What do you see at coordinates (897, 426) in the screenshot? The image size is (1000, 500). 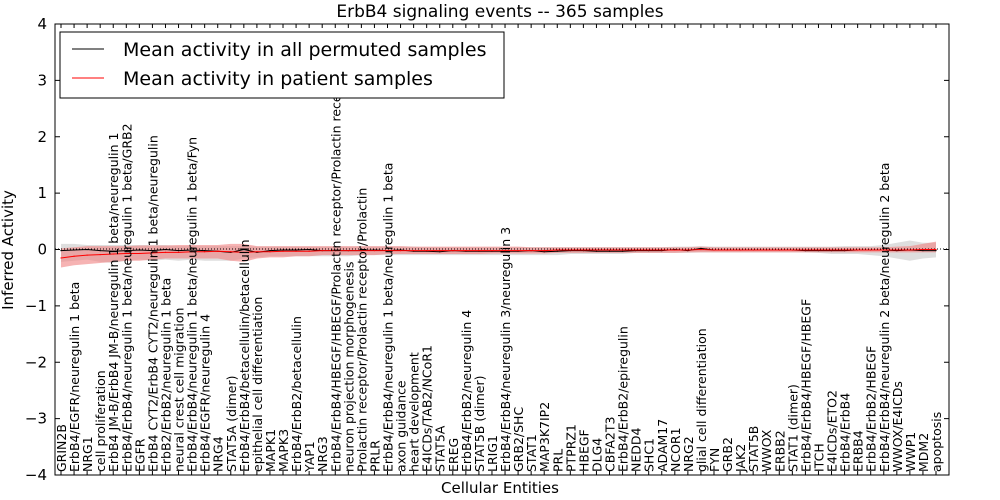 I see `x-tick-label: WWOX/E4ICDs` at bounding box center [897, 426].